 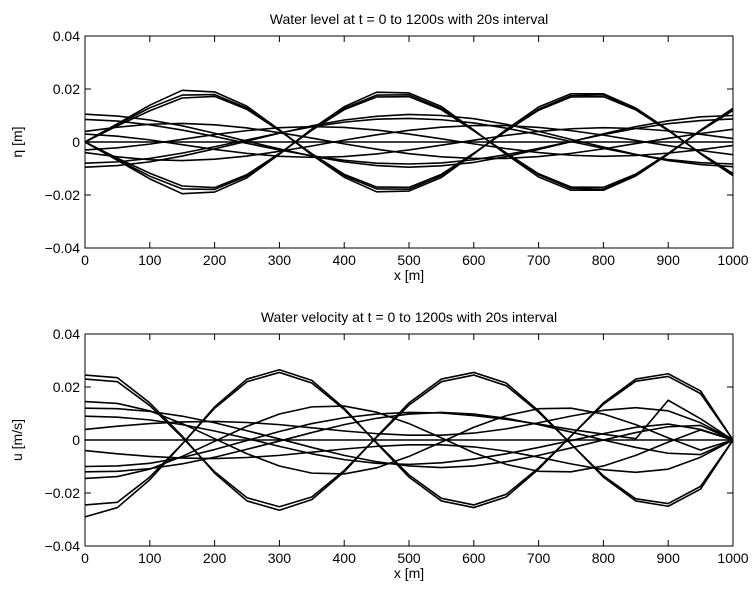 What do you see at coordinates (409, 573) in the screenshot?
I see `water-velocity-x-axis-title: x [m]` at bounding box center [409, 573].